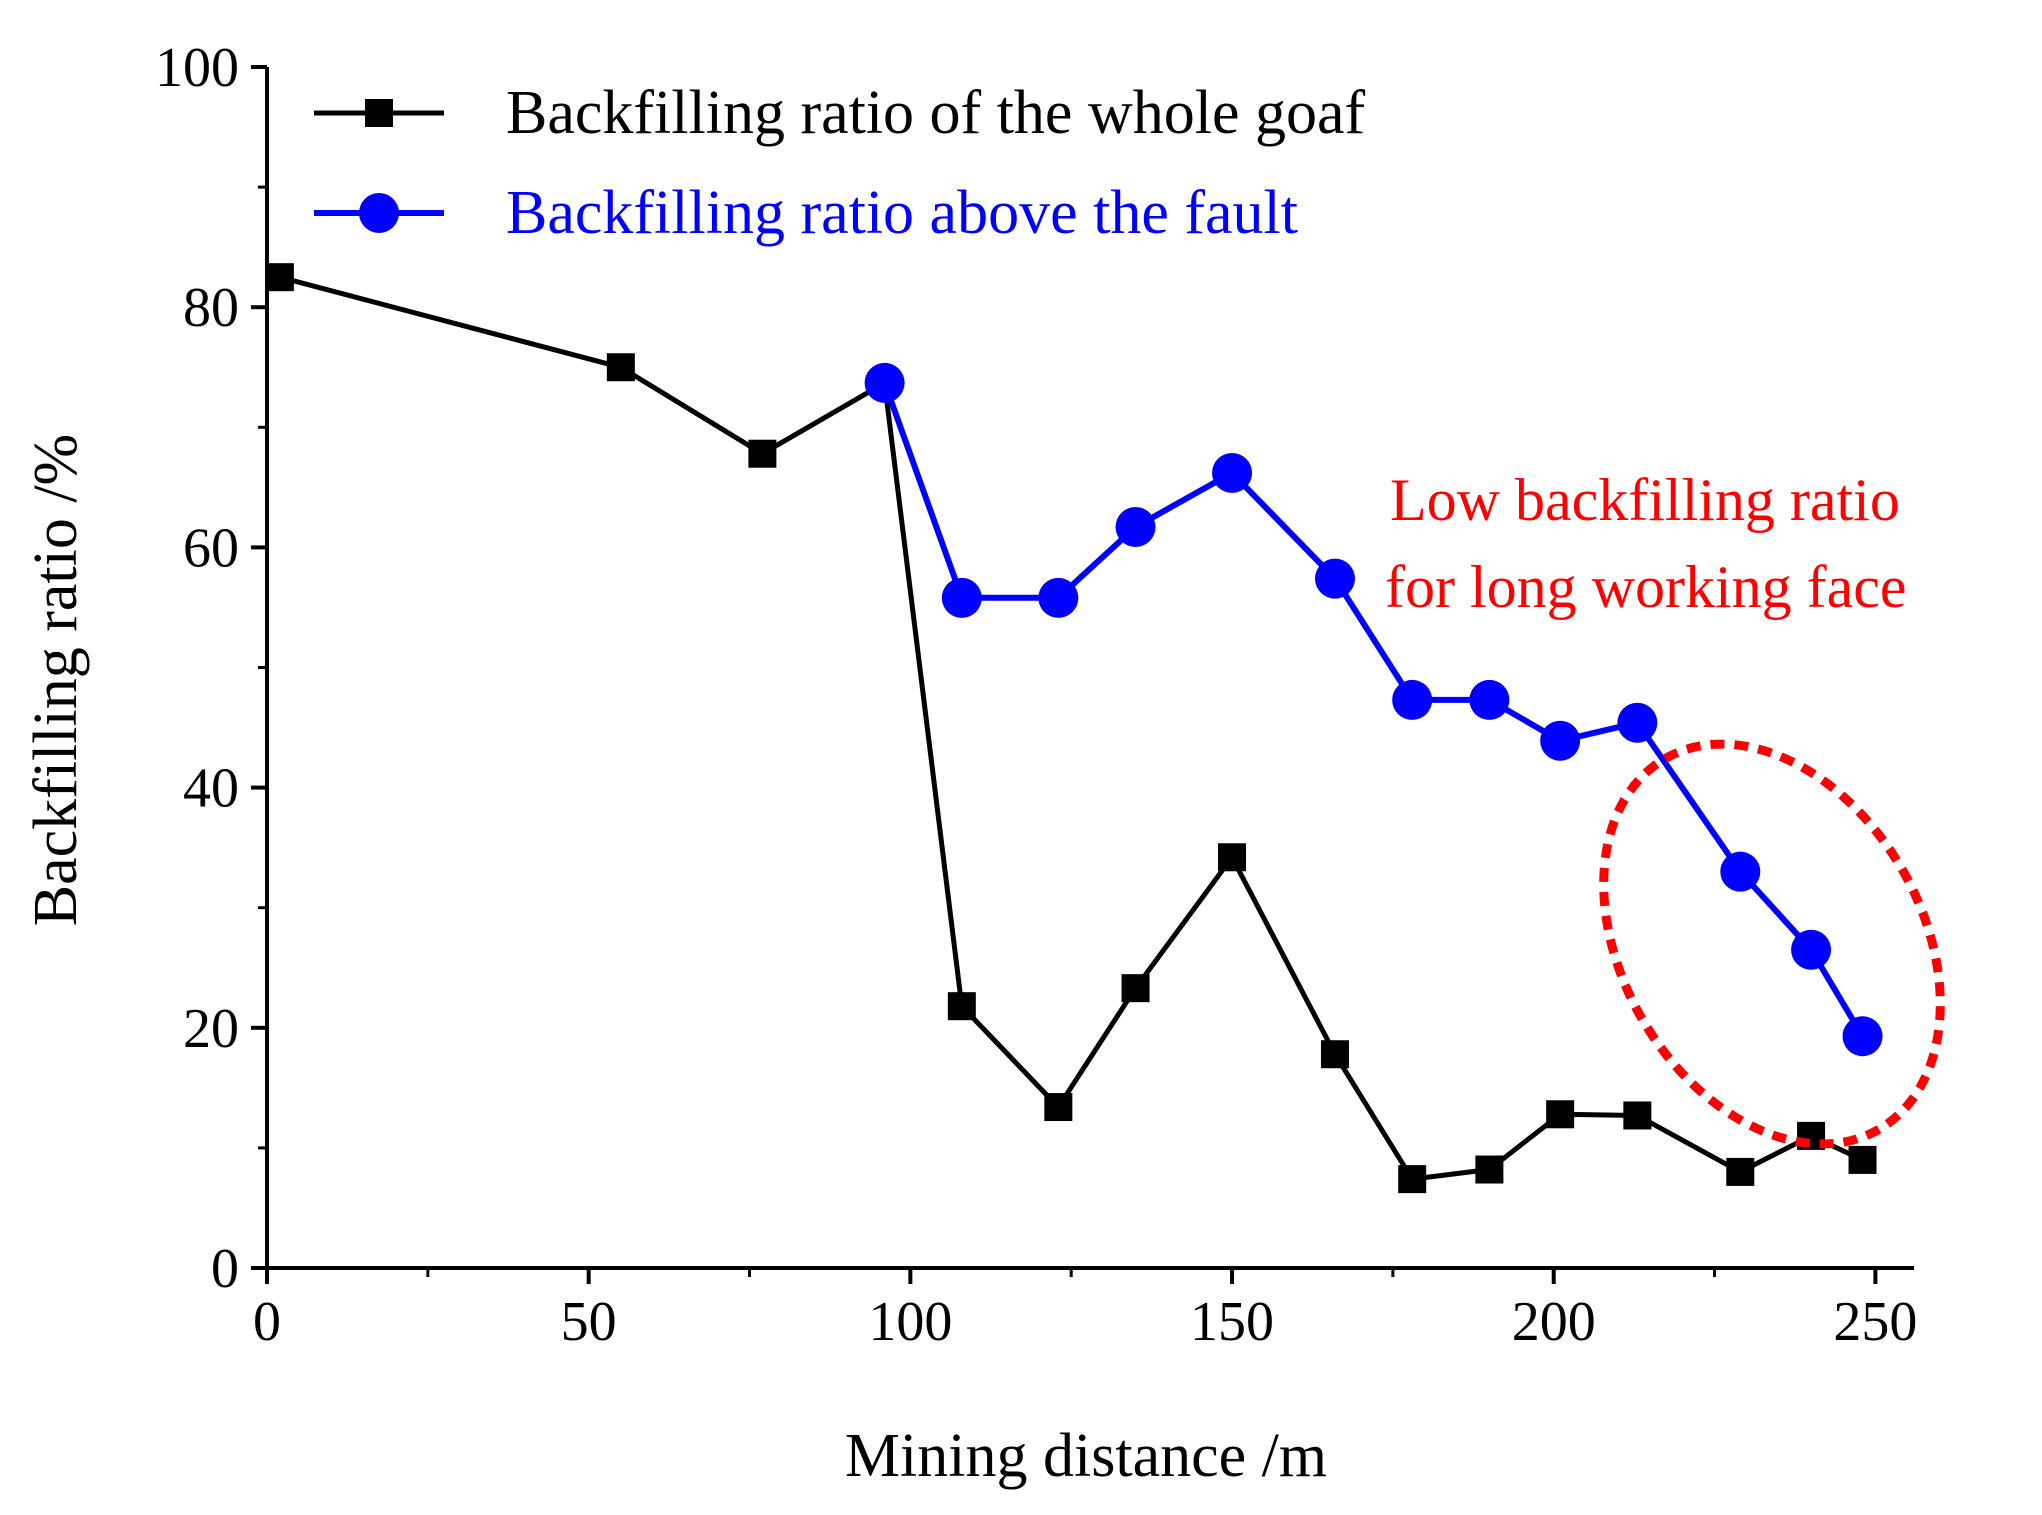 This screenshot has height=1515, width=2042. What do you see at coordinates (1645, 500) in the screenshot?
I see `annotation-text-line1: Low backfilling ratio` at bounding box center [1645, 500].